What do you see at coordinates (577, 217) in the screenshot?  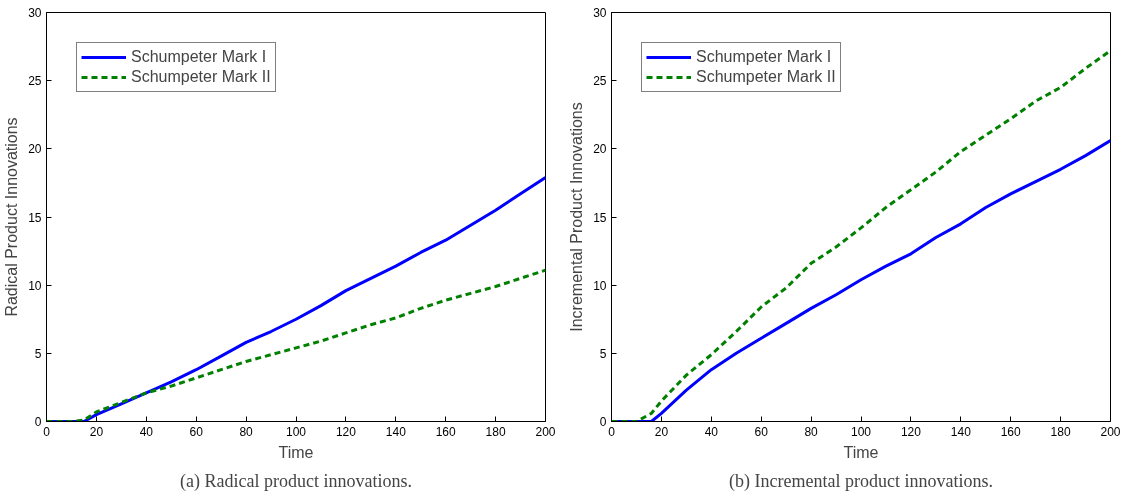 I see `y-axis-title: Incremental Product Innovations` at bounding box center [577, 217].